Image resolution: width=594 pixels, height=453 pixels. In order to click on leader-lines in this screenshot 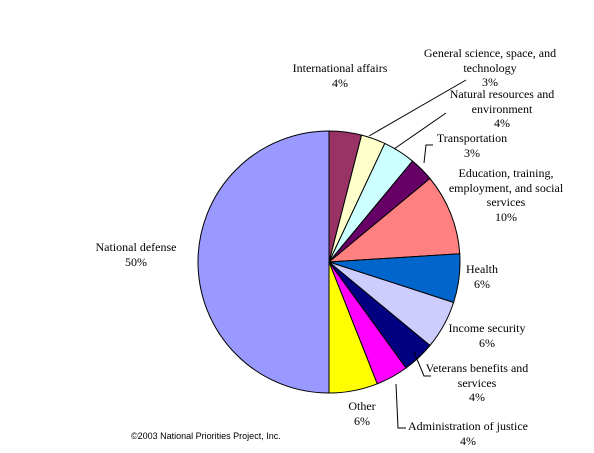, I will do `click(417, 254)`.